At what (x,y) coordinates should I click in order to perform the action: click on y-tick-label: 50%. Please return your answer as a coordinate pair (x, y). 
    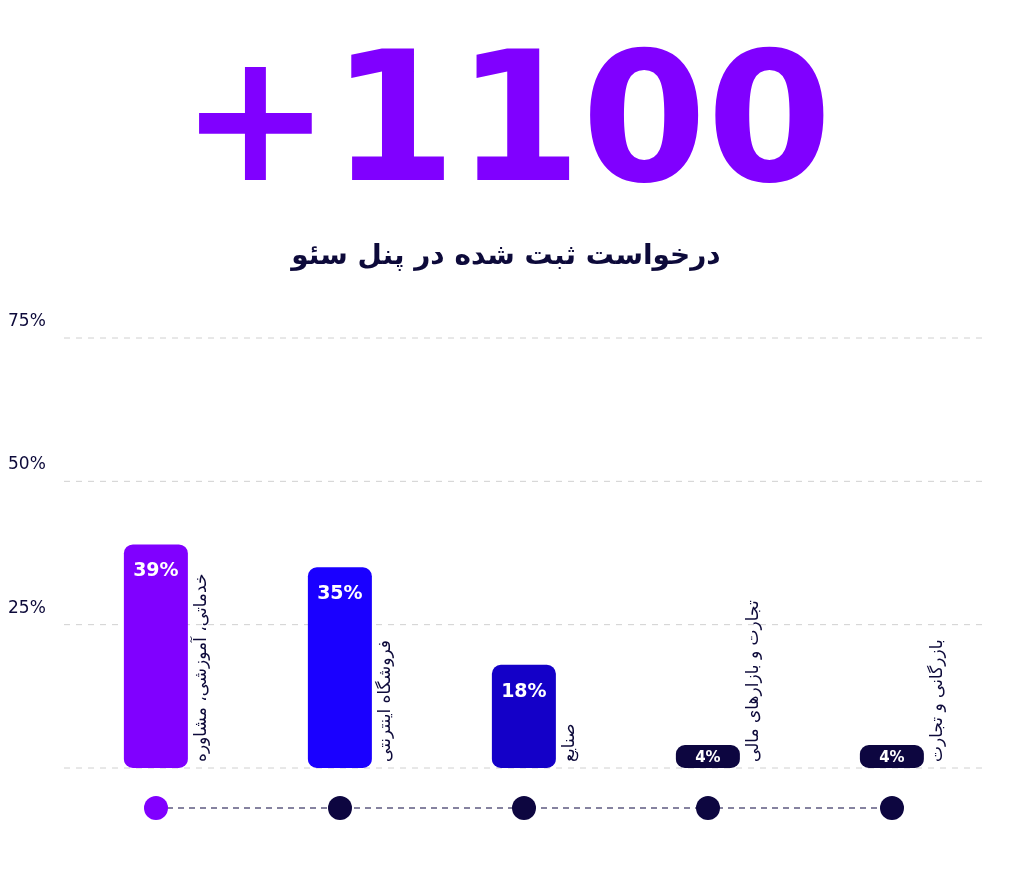
    Looking at the image, I should click on (27, 463).